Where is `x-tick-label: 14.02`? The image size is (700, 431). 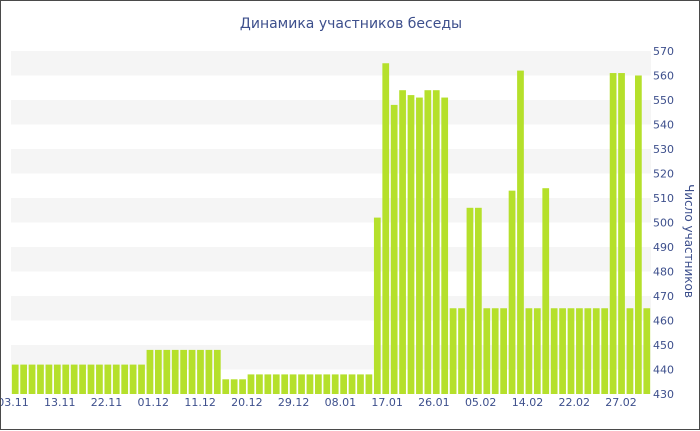 x-tick-label: 14.02 is located at coordinates (528, 402).